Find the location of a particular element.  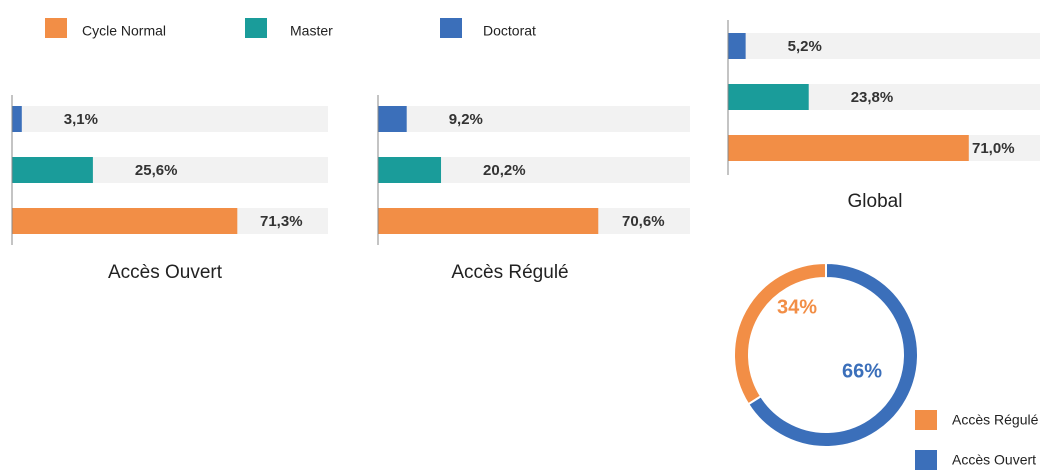

data-label: 5,2% is located at coordinates (805, 46).